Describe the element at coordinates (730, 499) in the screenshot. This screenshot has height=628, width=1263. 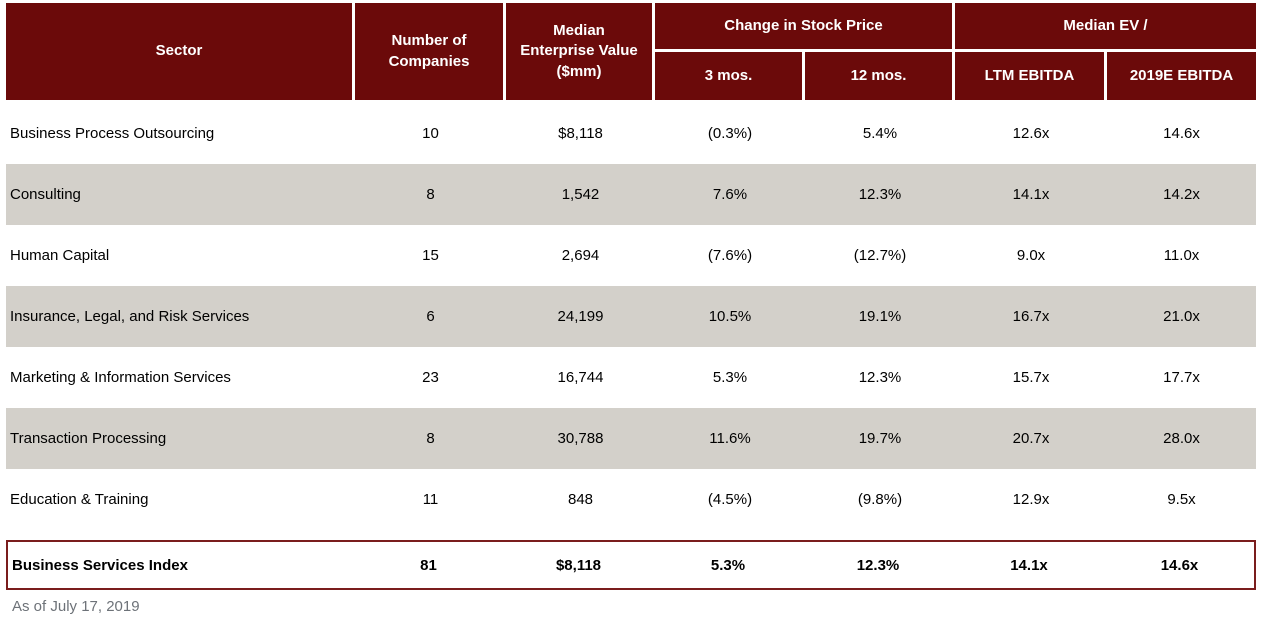
I see `cell-change-3mos: (4.5%)` at that location.